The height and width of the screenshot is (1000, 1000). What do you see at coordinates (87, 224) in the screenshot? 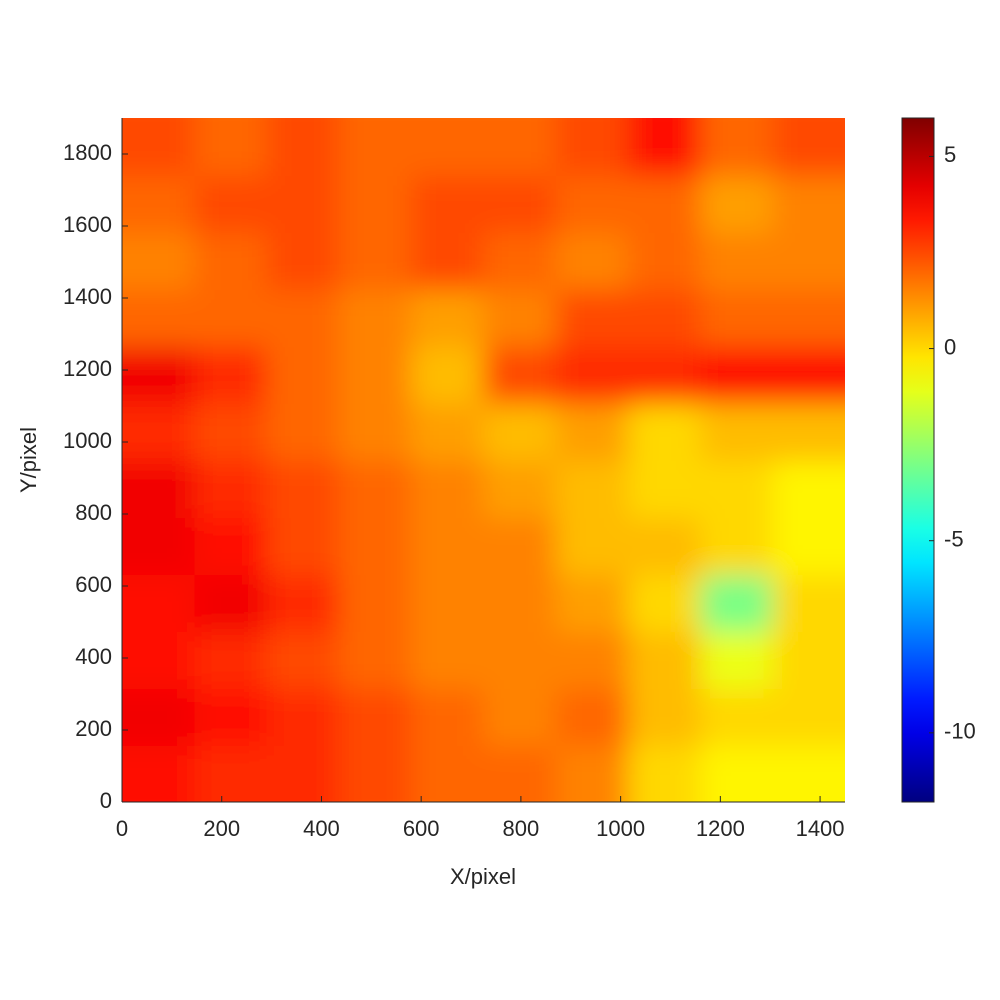
I see `y-tick-label: 1600` at bounding box center [87, 224].